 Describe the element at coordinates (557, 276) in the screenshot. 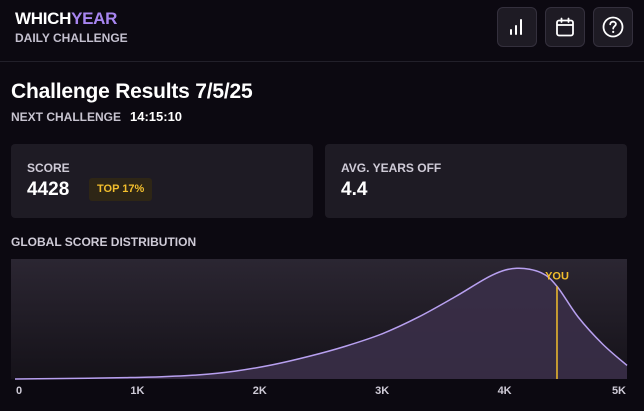

I see `player-marker-label: YOU` at that location.